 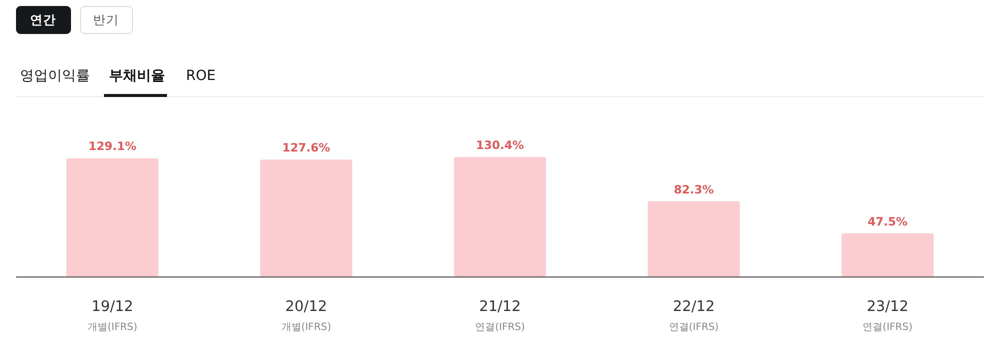 What do you see at coordinates (306, 316) in the screenshot?
I see `x-tick-label: 20/12 개별(IFRS)` at bounding box center [306, 316].